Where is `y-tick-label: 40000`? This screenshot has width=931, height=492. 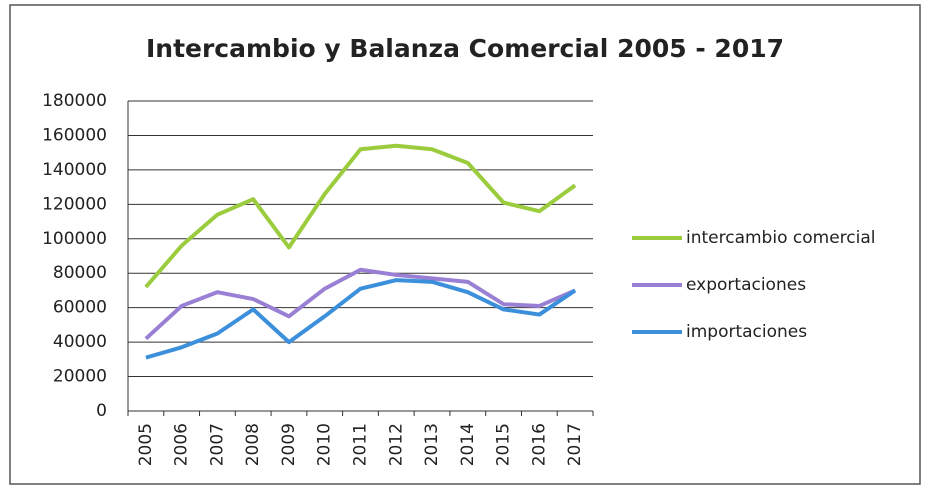
y-tick-label: 40000 is located at coordinates (80, 342).